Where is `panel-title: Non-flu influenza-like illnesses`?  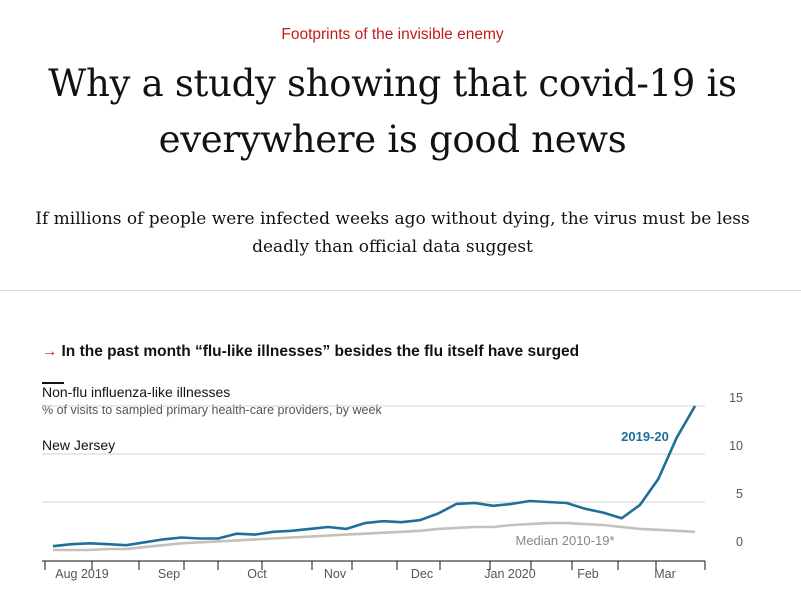 panel-title: Non-flu influenza-like illnesses is located at coordinates (136, 392).